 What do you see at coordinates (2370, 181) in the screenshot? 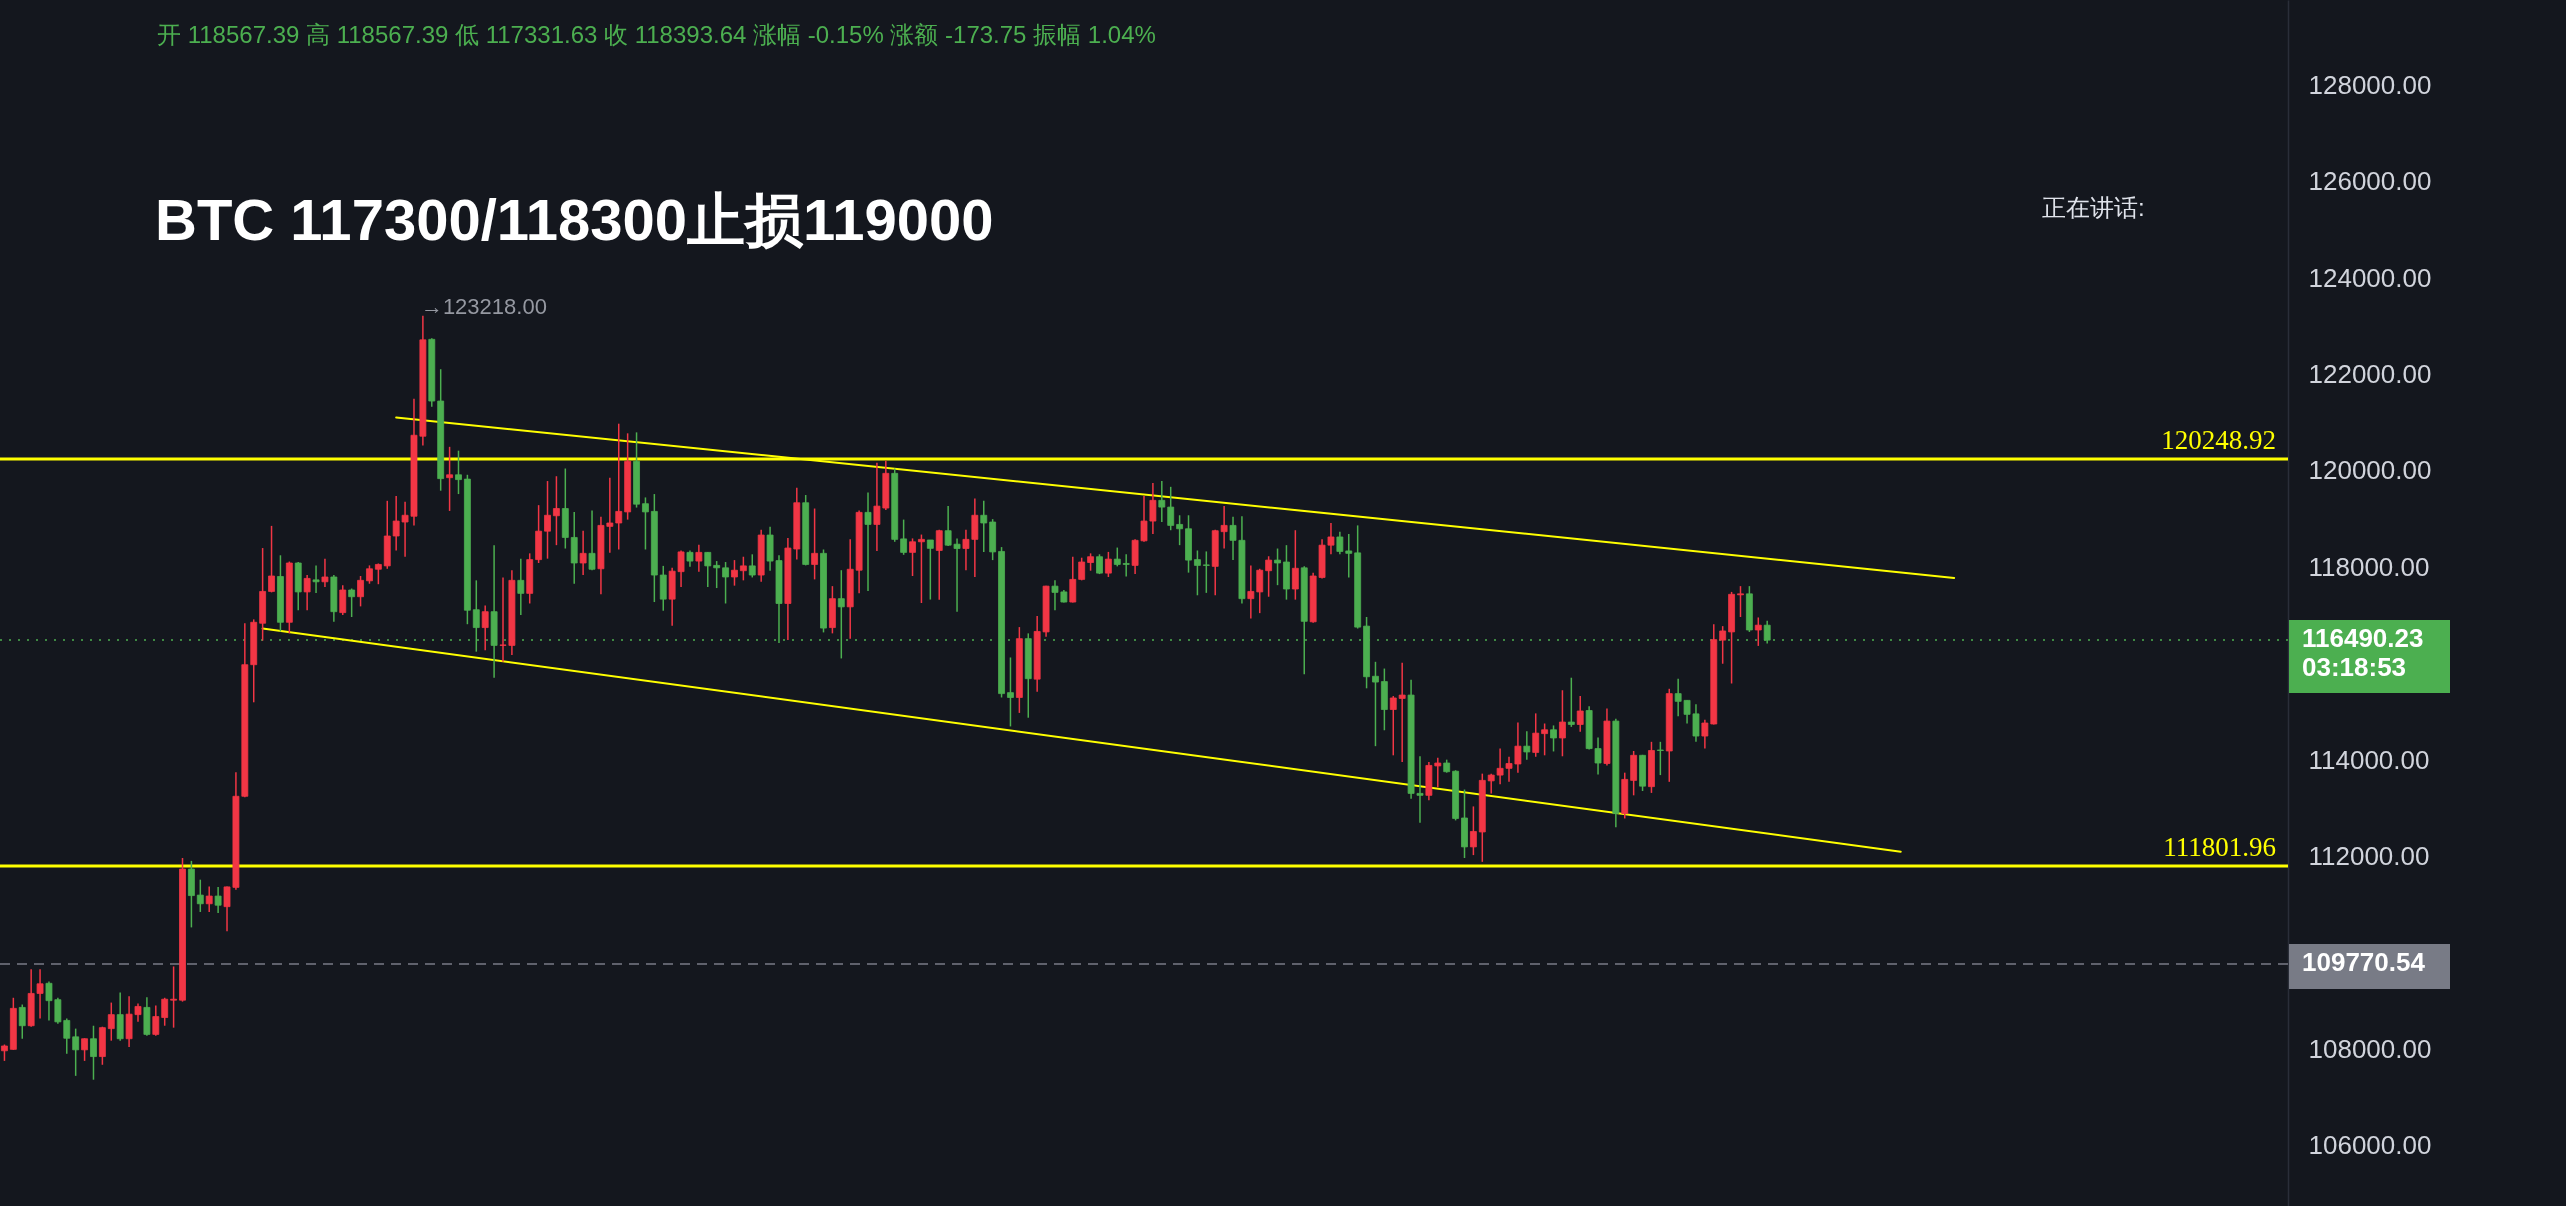
I see `y-tick-label: 126000.00` at bounding box center [2370, 181].